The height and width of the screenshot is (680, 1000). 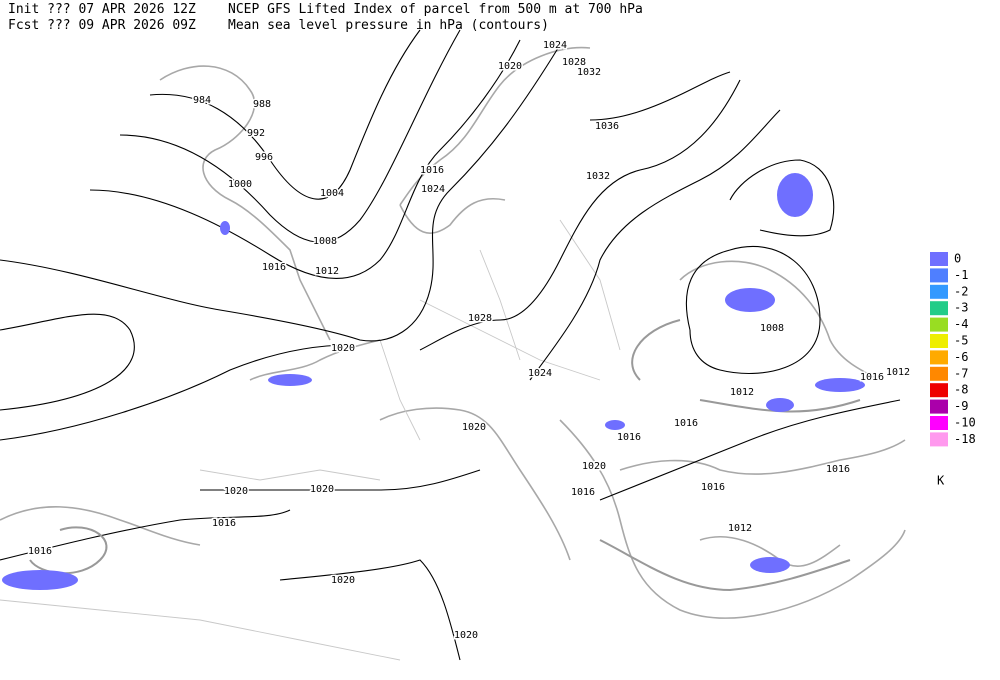 I want to click on legend-label: -3, so click(x=961, y=308).